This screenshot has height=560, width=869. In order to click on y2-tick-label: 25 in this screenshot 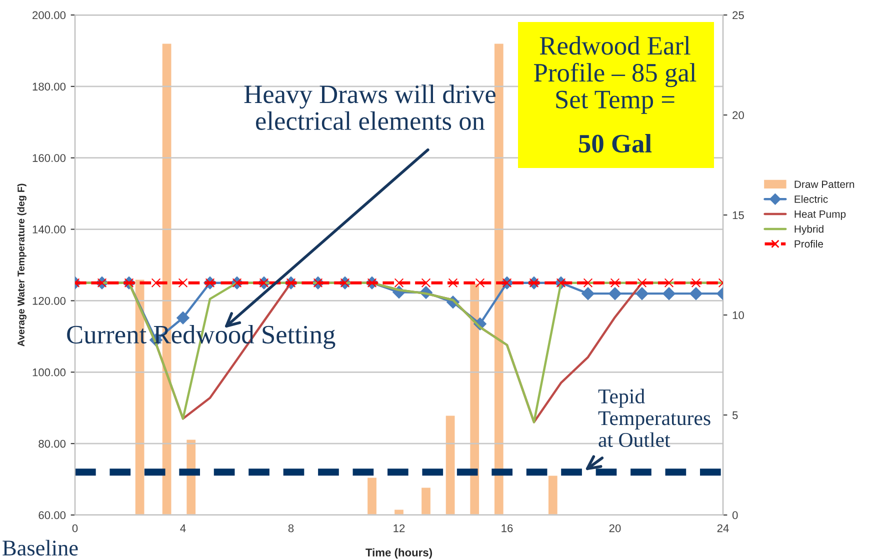, I will do `click(738, 15)`.